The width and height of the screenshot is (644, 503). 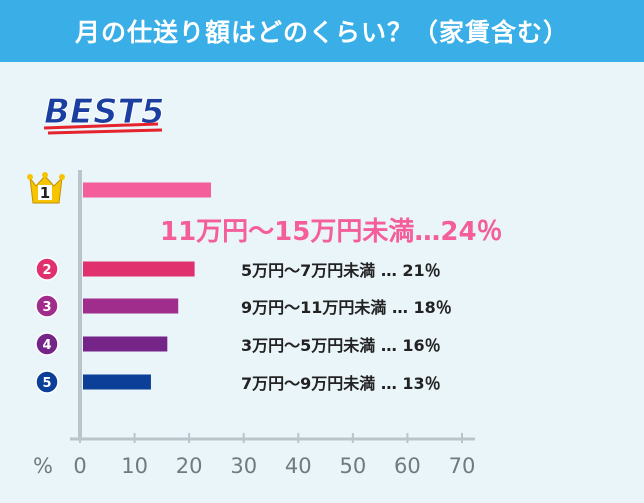 I want to click on x-axis-unit: %, so click(x=43, y=466).